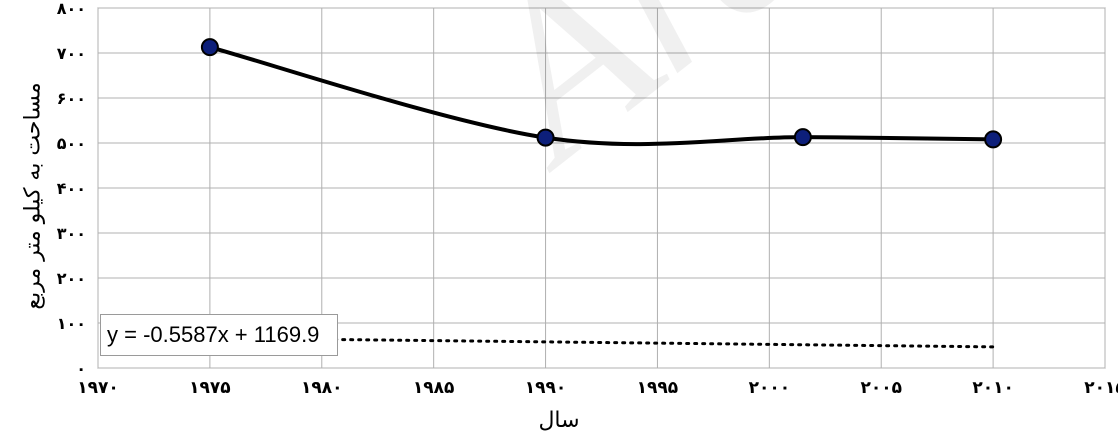 The width and height of the screenshot is (1118, 441). Describe the element at coordinates (881, 388) in the screenshot. I see `x-tick-label: ۲۰۰۵` at that location.